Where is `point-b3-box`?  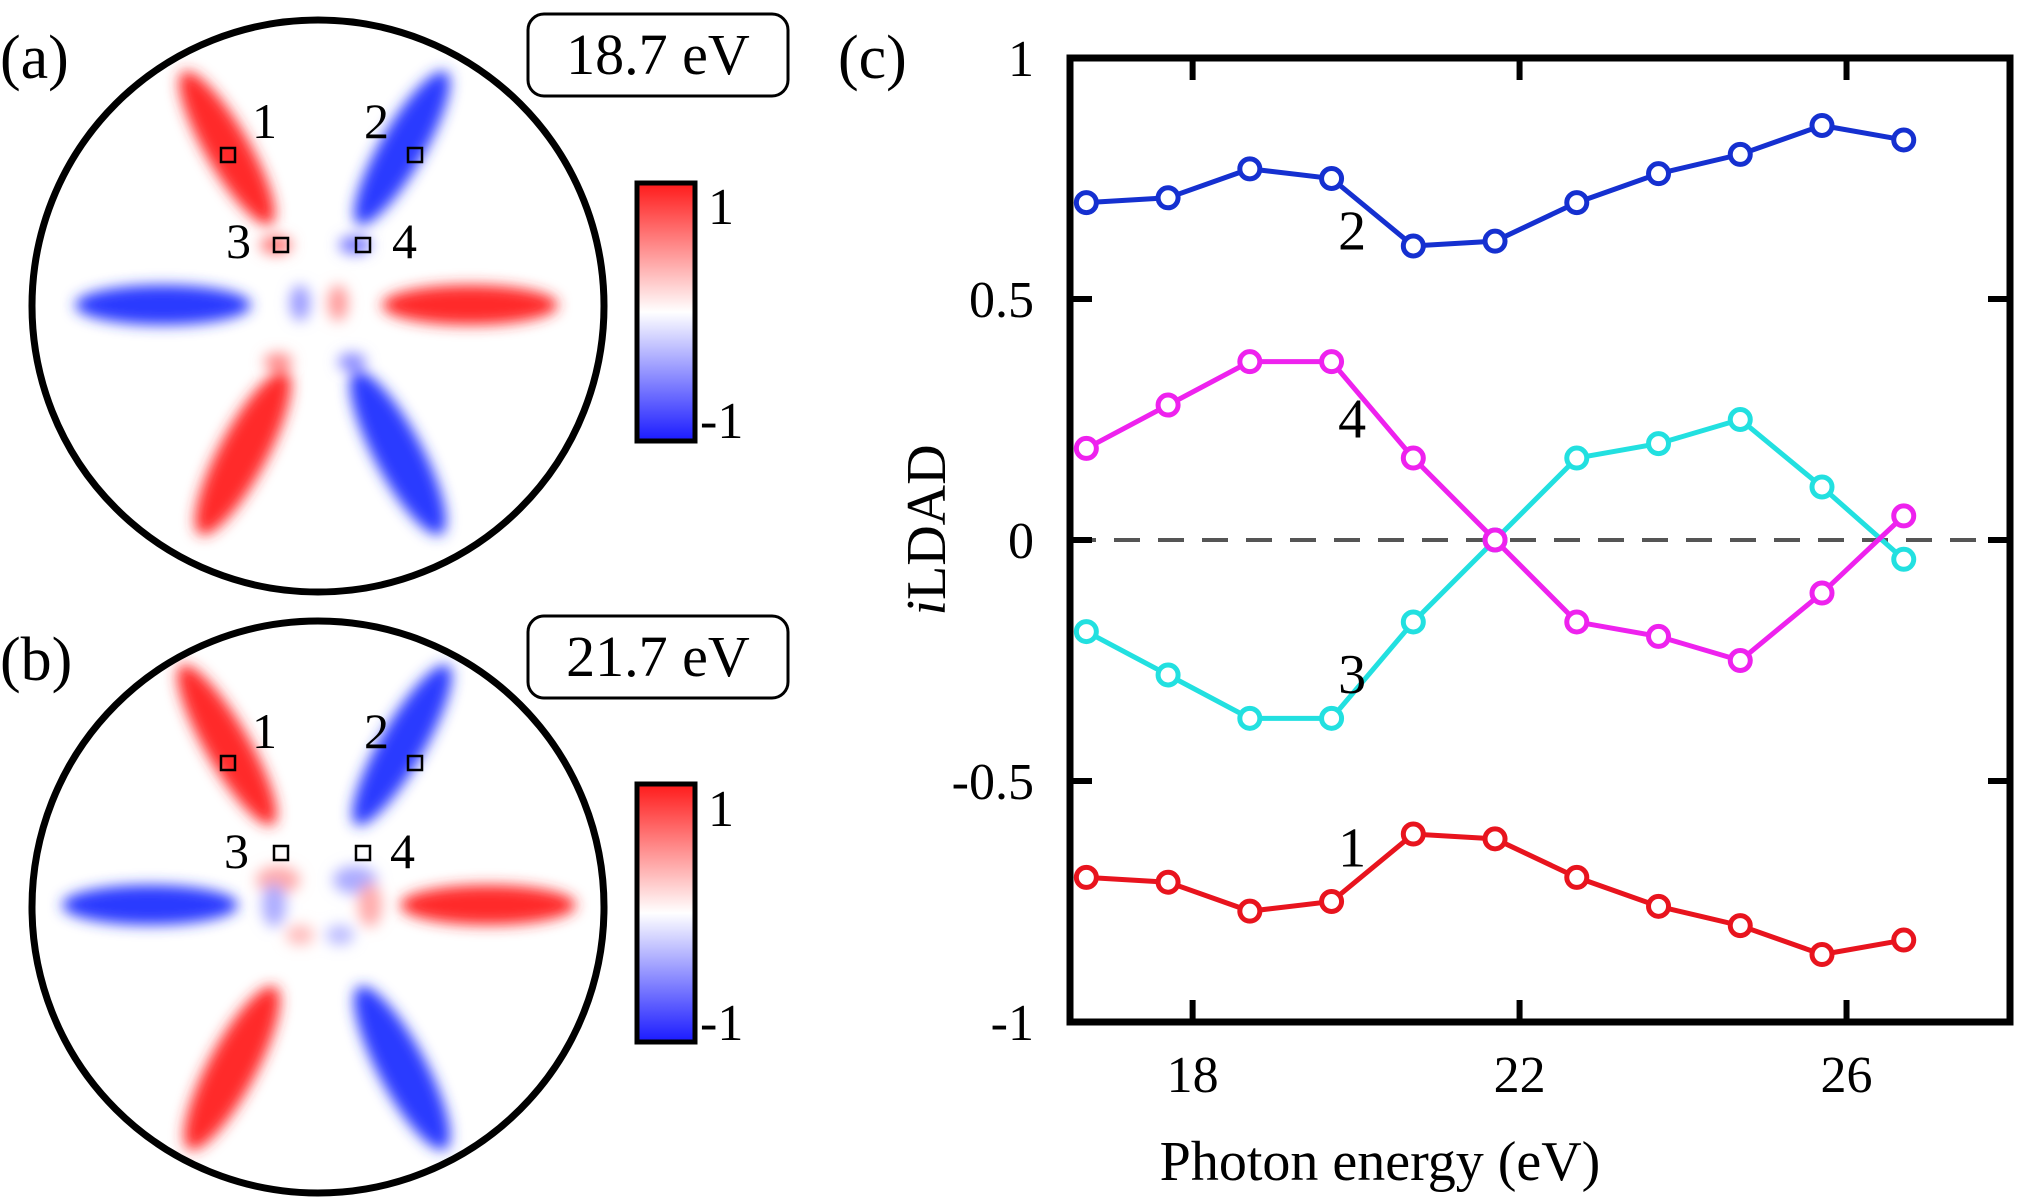 point-b3-box is located at coordinates (281, 853).